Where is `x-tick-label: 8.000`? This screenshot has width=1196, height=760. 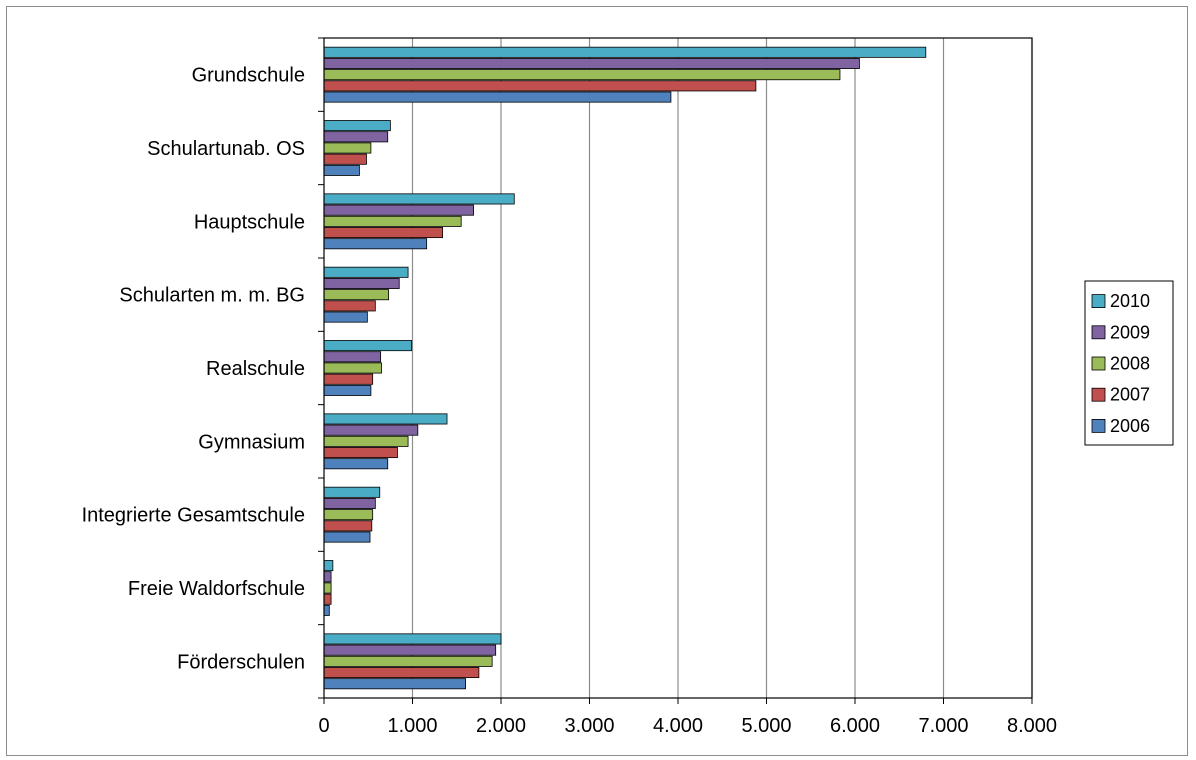
x-tick-label: 8.000 is located at coordinates (1032, 726).